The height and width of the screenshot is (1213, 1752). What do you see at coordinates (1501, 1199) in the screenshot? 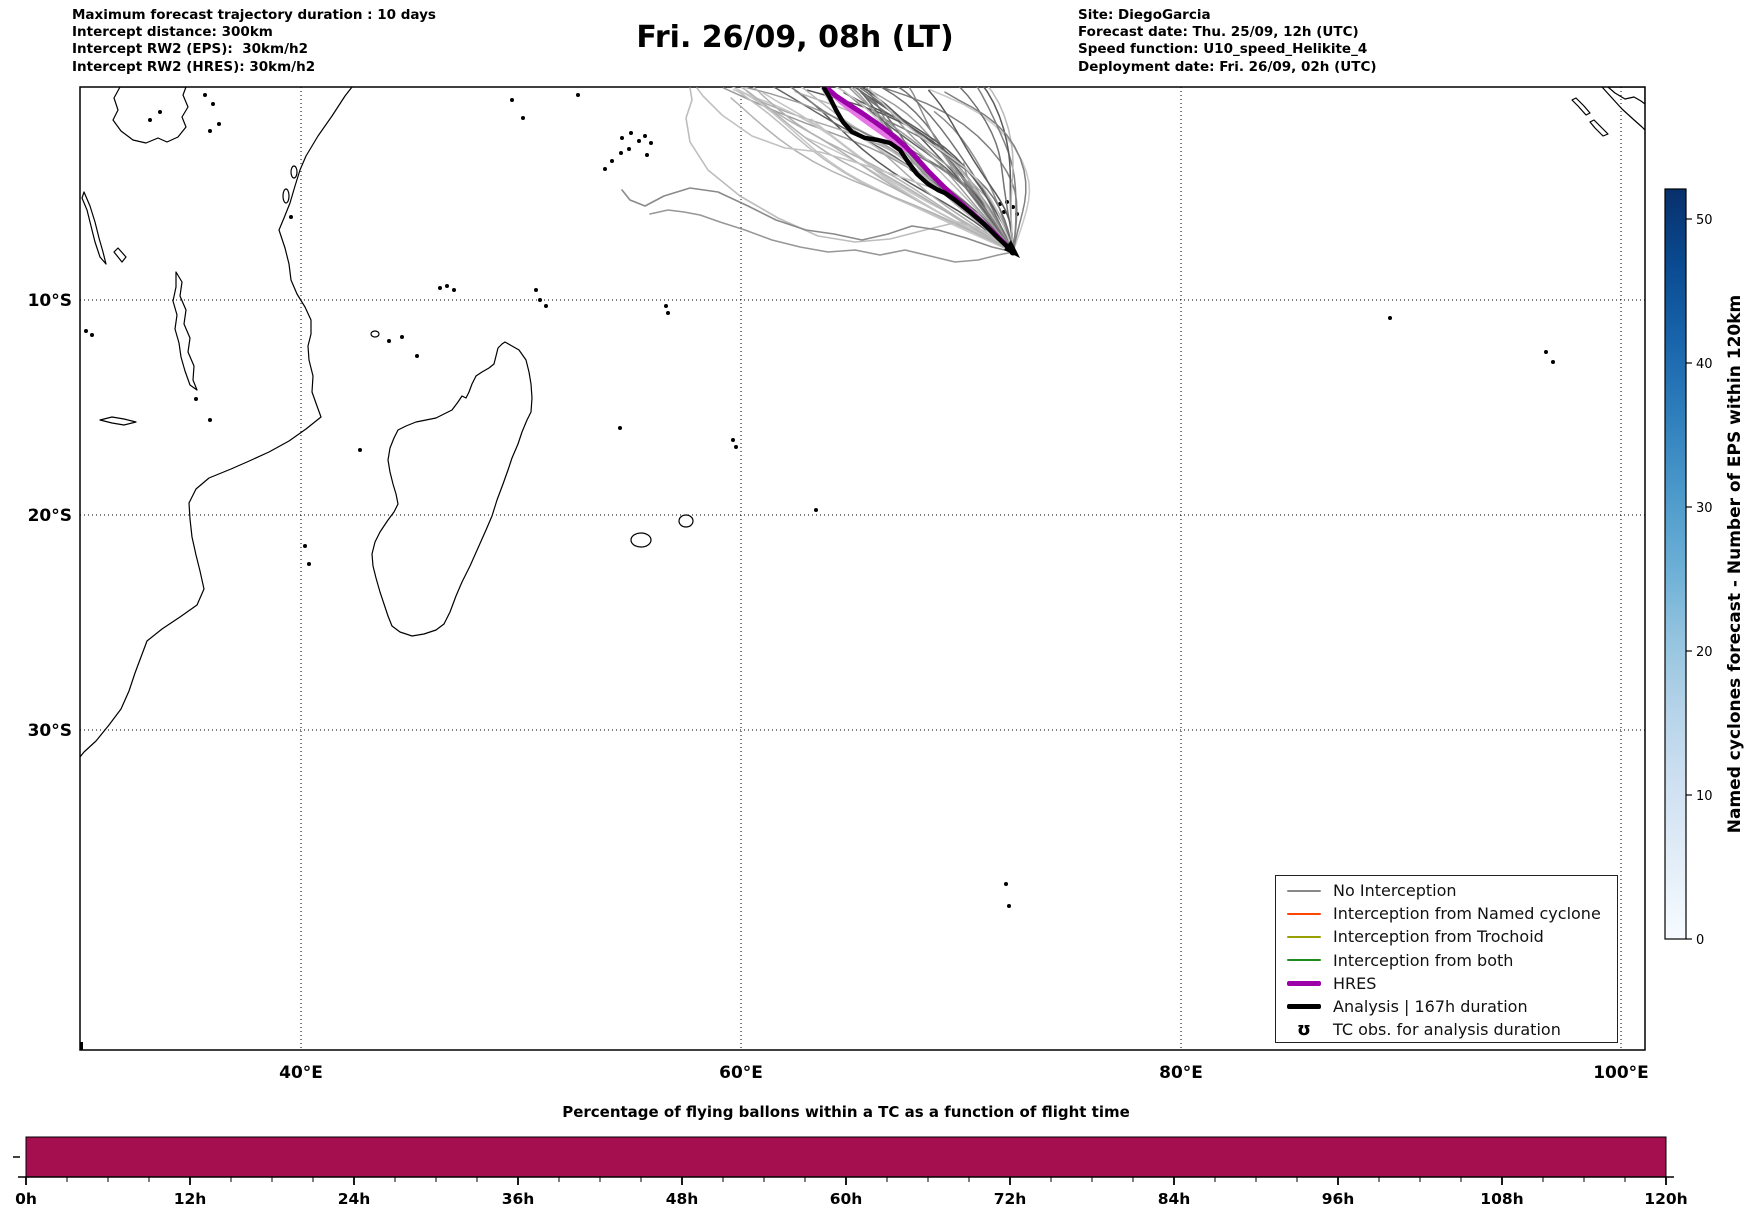
I see `bottom-tick-label-108h: 108h` at bounding box center [1501, 1199].